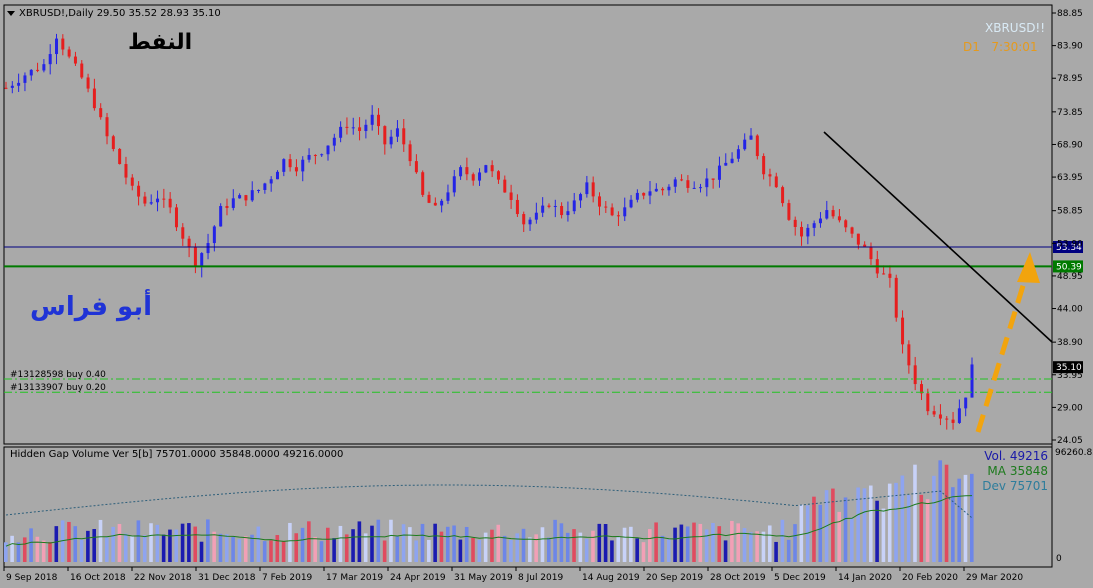 The height and width of the screenshot is (588, 1093). I want to click on dev-value: 75701, so click(1028, 486).